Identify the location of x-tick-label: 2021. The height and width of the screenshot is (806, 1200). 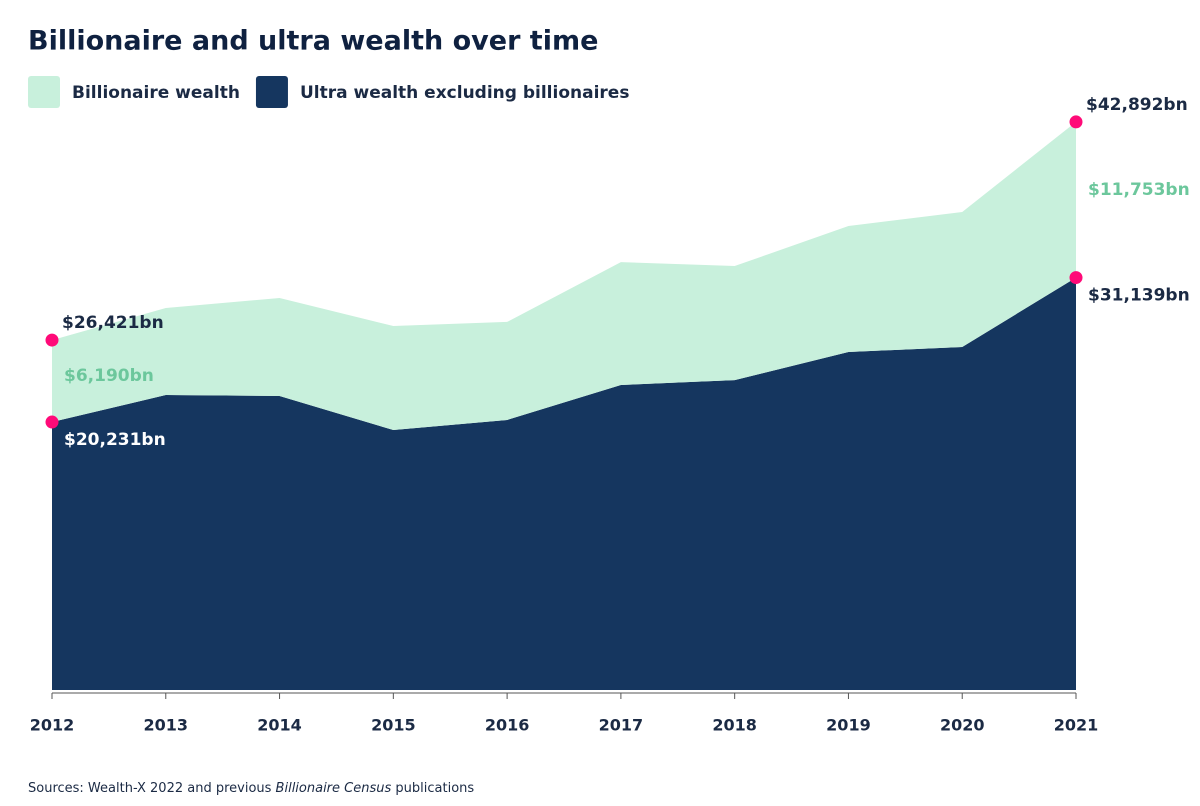
(1076, 725).